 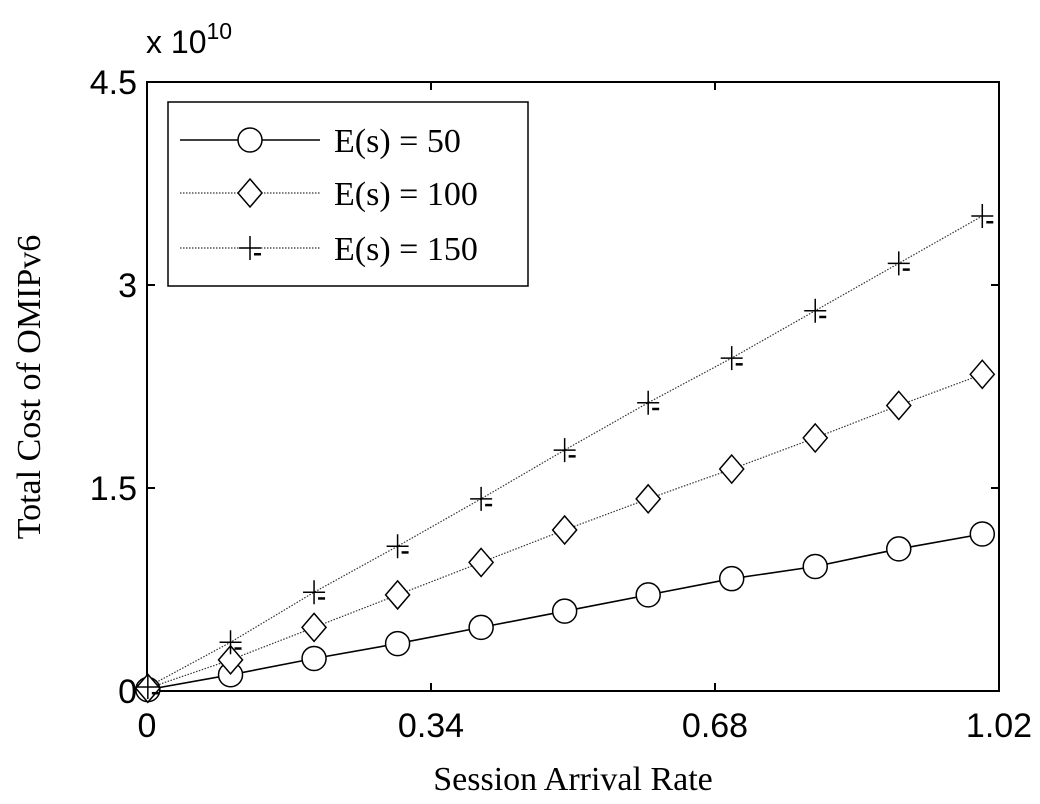 I want to click on x-tick-label: 0, so click(x=147, y=726).